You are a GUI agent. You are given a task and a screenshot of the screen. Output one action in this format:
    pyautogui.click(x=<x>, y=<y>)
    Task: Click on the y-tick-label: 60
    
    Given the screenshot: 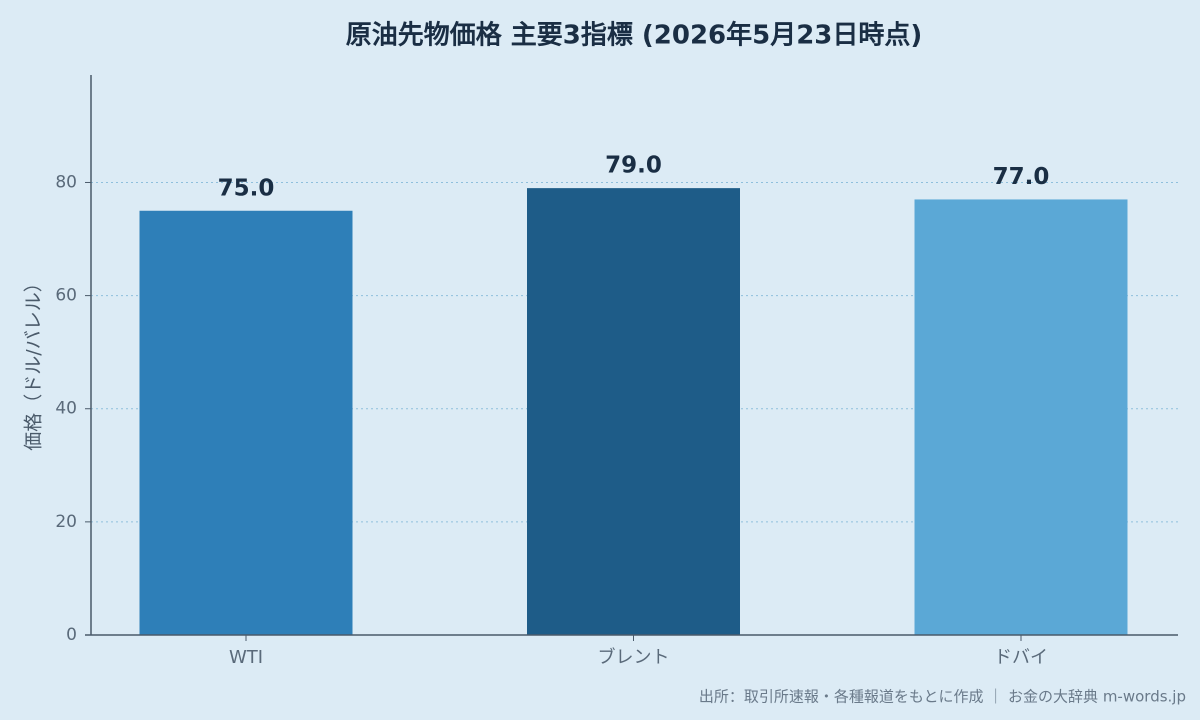 What is the action you would take?
    pyautogui.click(x=66, y=296)
    